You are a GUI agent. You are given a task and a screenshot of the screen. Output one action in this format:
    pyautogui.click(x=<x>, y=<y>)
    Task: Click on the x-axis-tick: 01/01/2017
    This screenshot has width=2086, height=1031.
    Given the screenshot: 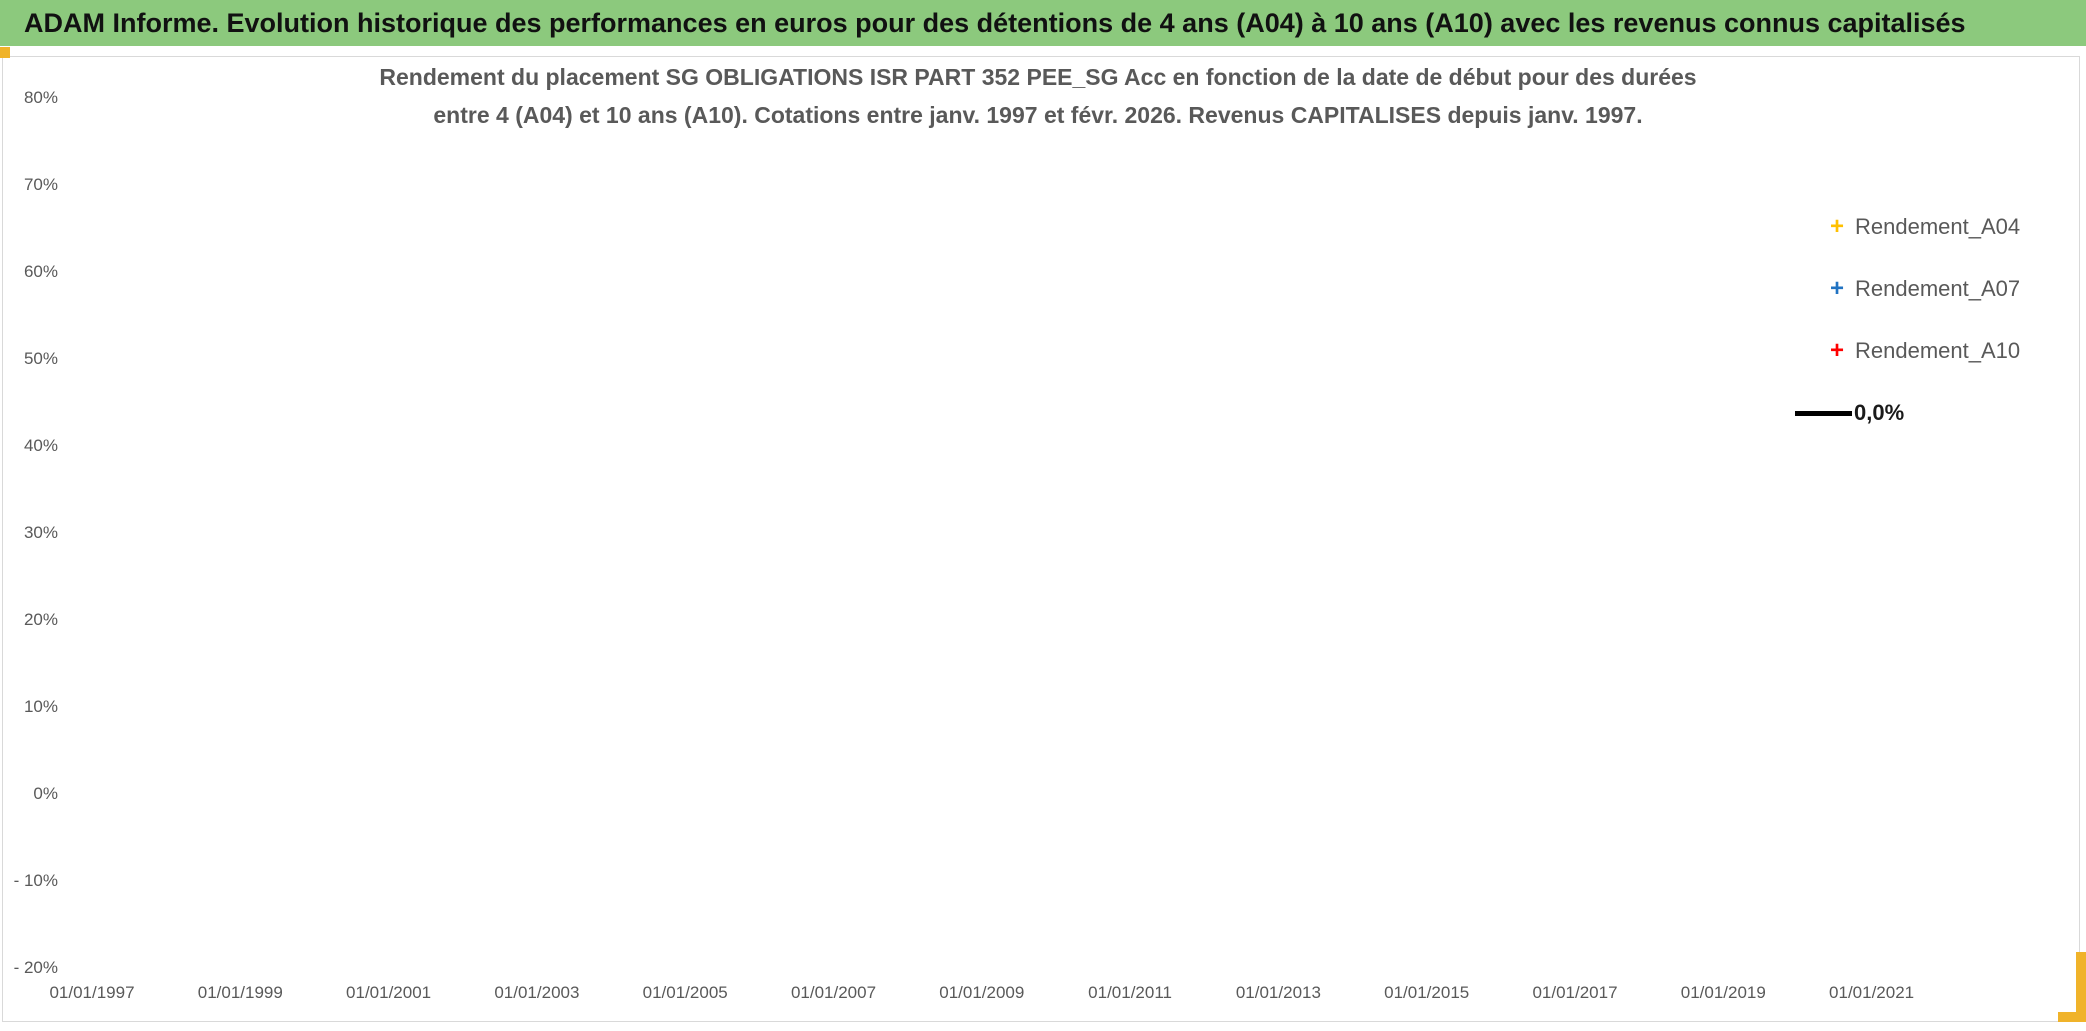 What is the action you would take?
    pyautogui.click(x=1575, y=992)
    